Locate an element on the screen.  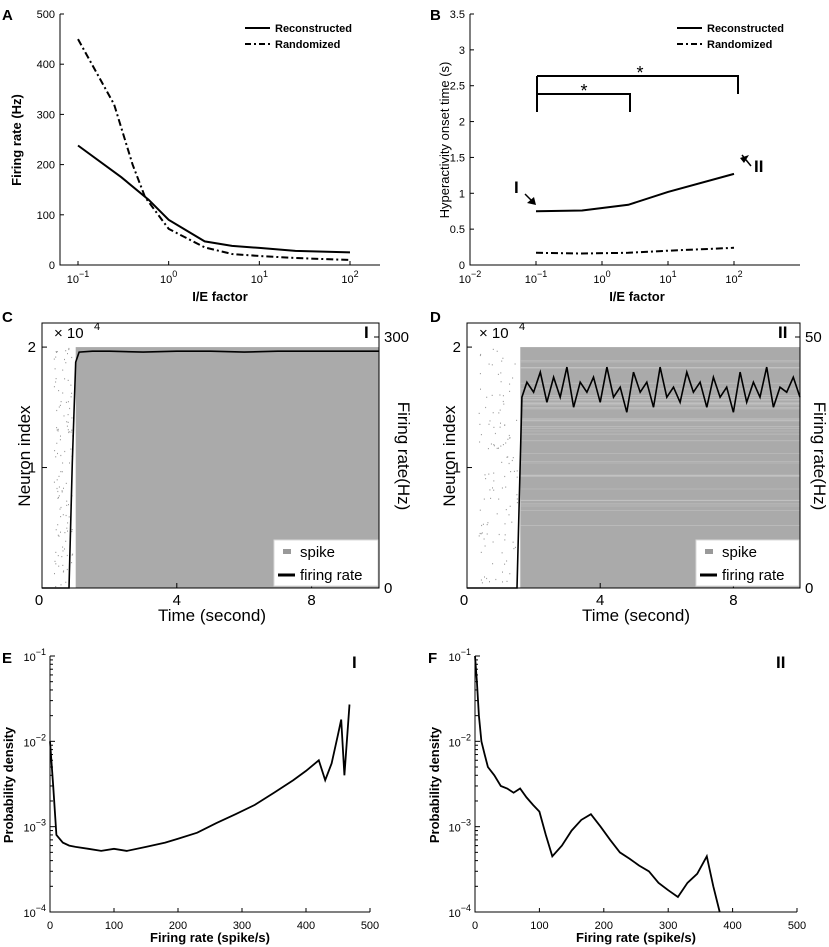
panel-c-ytick-label-1: 2 is located at coordinates (32, 347).